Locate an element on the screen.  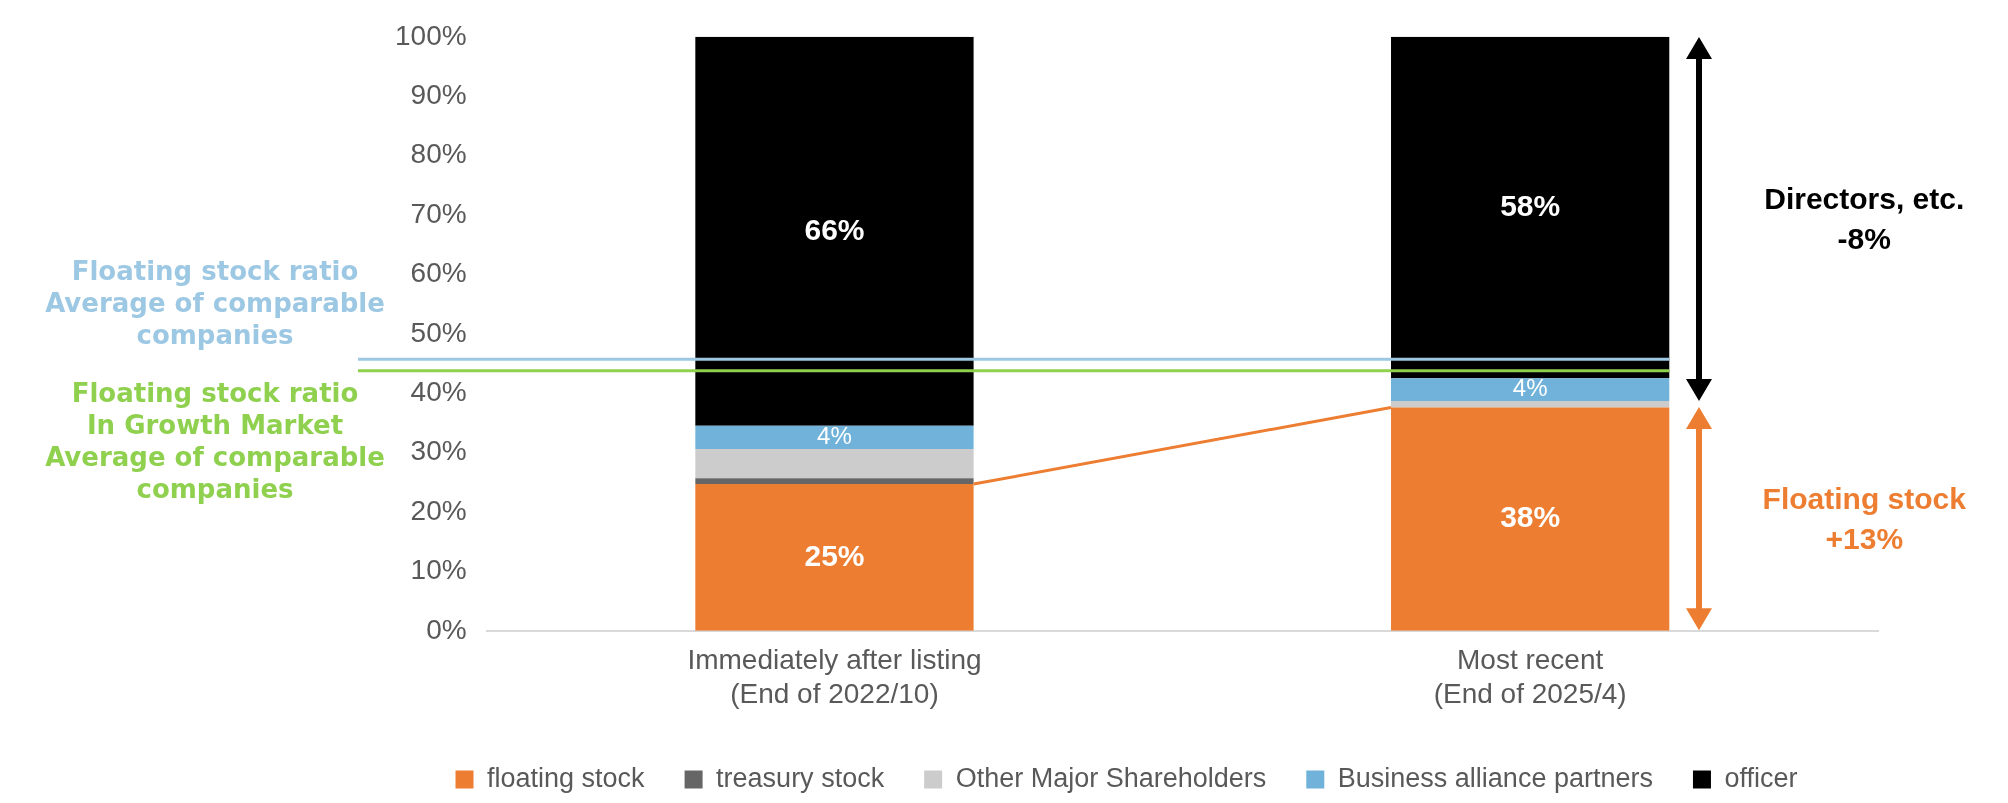
y-tick-label: 0% is located at coordinates (446, 629).